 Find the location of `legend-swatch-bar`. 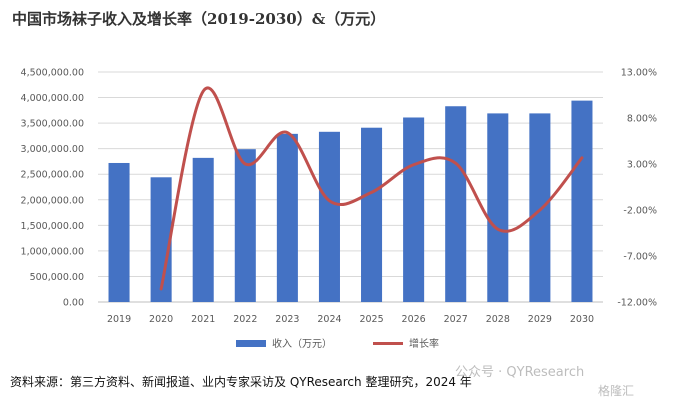

legend-swatch-bar is located at coordinates (251, 343).